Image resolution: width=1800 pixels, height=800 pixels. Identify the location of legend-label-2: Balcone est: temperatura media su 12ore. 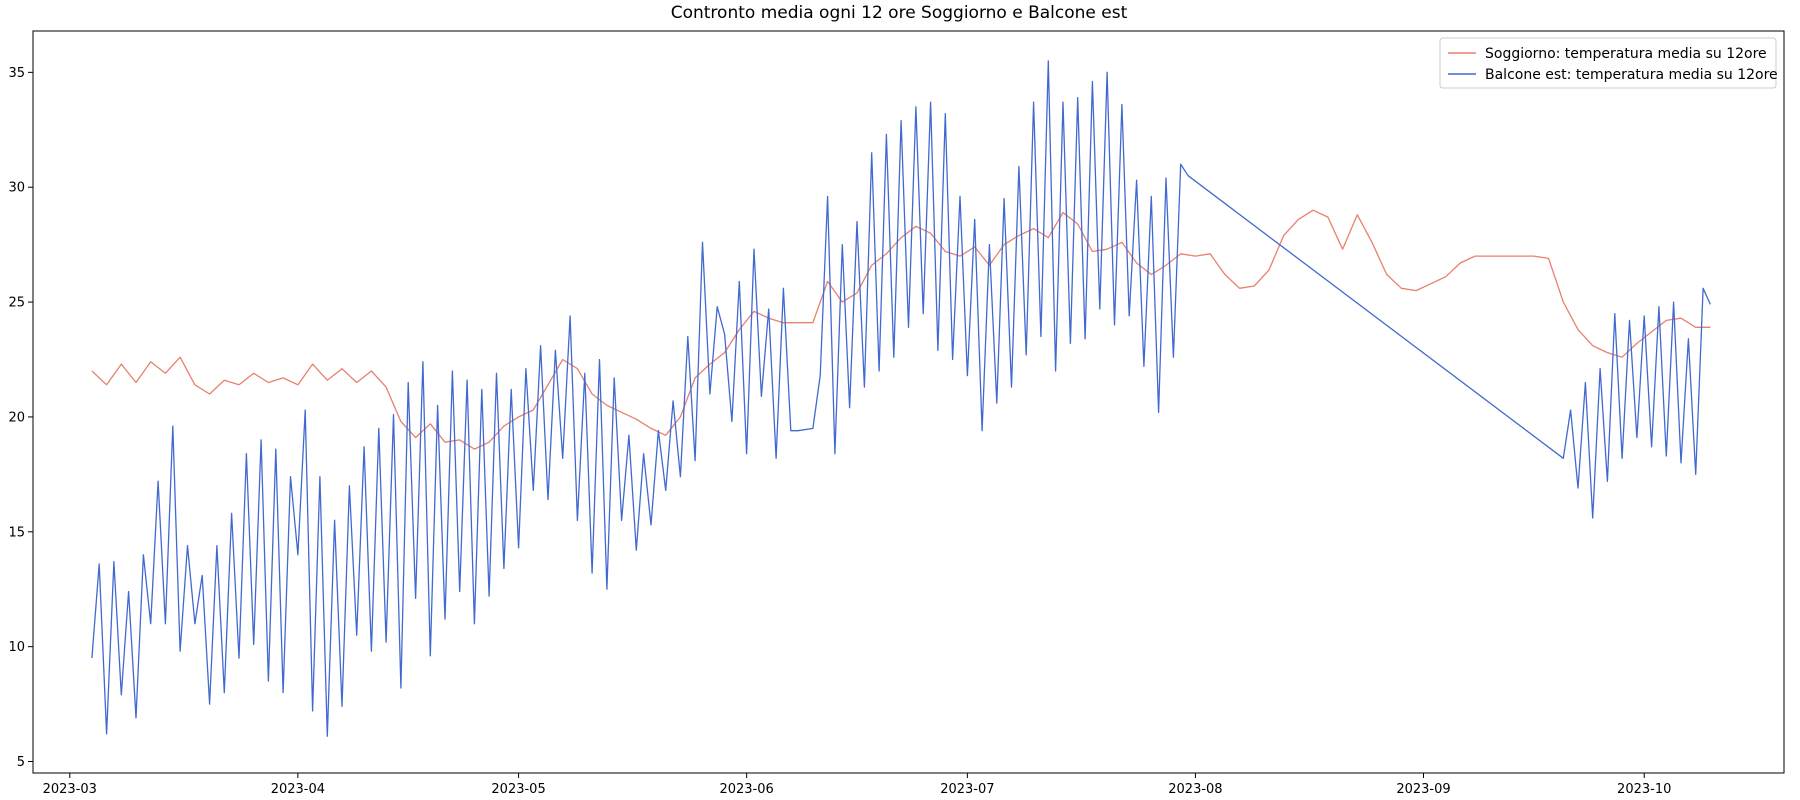
(1631, 75).